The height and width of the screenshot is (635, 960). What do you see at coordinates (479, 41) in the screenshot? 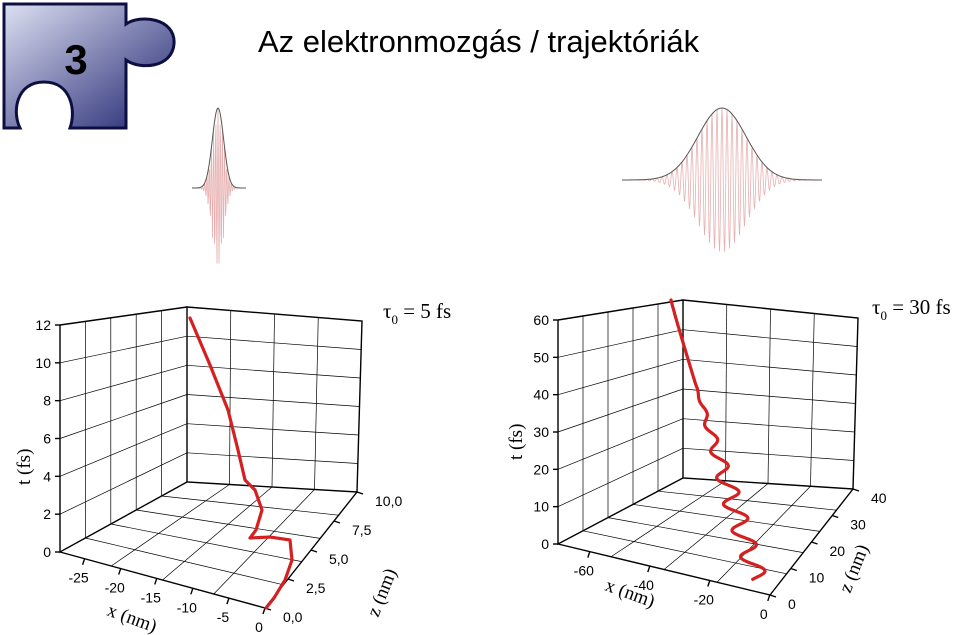
I see `slide-title: Az elektronmozgás / trajektóriák` at bounding box center [479, 41].